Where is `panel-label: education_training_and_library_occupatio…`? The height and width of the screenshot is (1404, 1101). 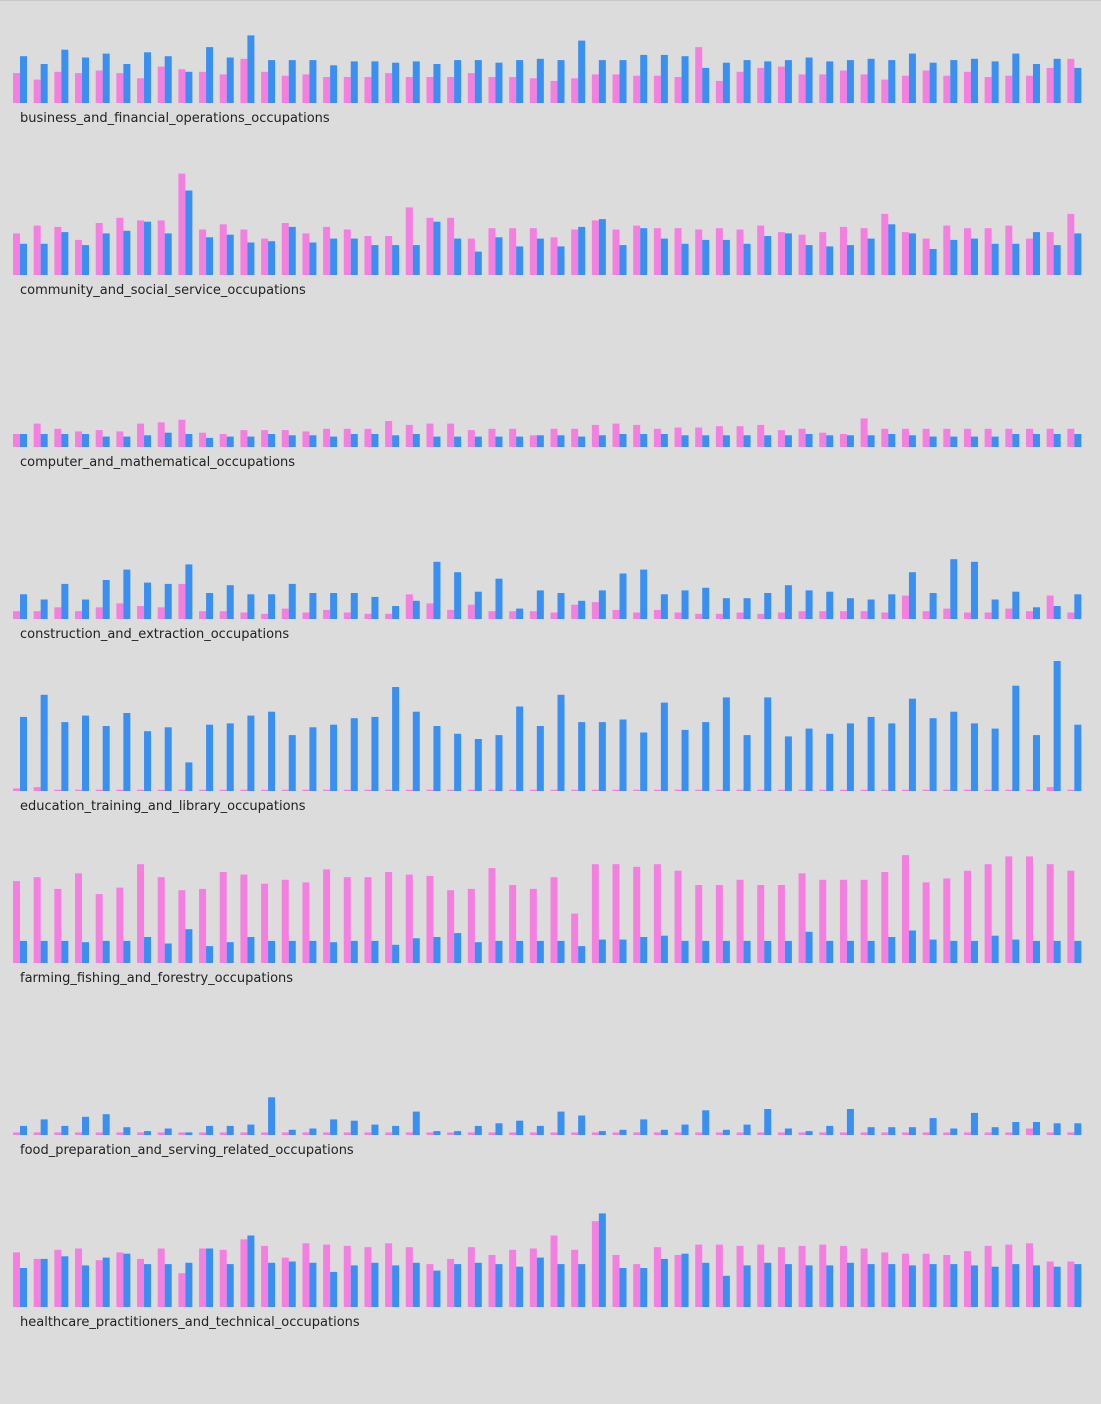
panel-label: education_training_and_library_occupatio… is located at coordinates (163, 806).